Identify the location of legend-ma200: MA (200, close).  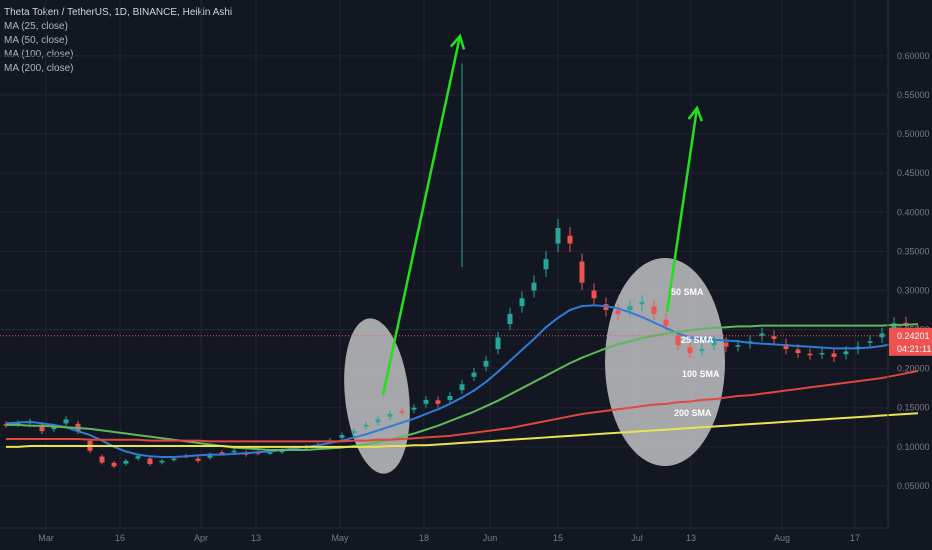
(39, 68).